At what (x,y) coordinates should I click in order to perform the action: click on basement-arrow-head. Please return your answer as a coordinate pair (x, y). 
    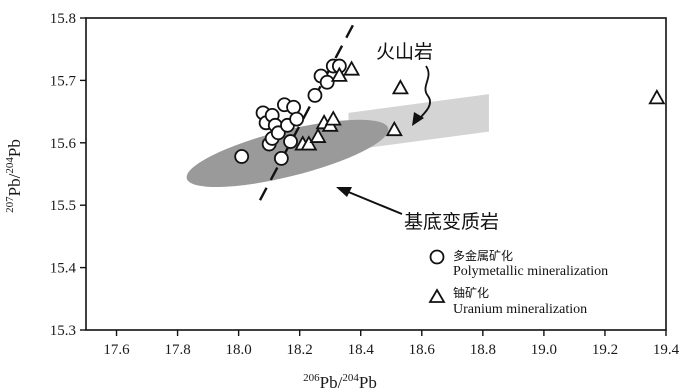
    Looking at the image, I should click on (344, 192).